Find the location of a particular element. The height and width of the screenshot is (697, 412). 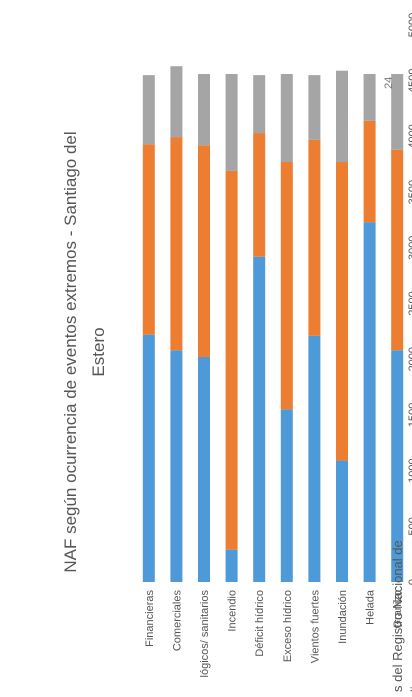

category-label: Comerciales is located at coordinates (177, 621).